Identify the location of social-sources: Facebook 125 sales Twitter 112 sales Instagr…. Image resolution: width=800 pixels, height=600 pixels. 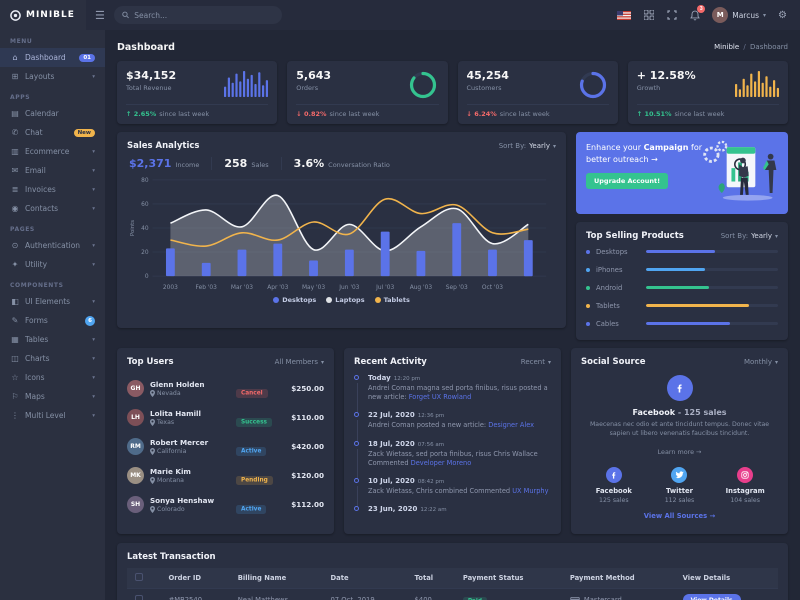
(679, 485).